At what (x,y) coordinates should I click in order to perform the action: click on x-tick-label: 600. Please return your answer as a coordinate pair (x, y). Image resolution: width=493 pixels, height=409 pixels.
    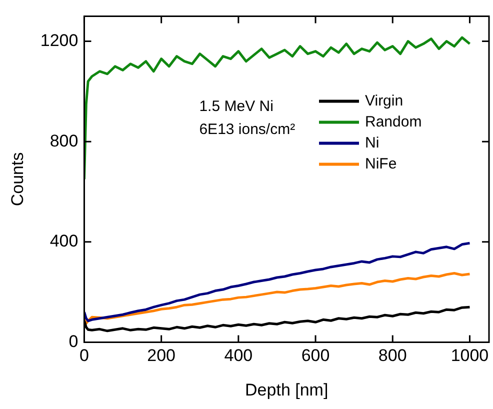
    Looking at the image, I should click on (315, 356).